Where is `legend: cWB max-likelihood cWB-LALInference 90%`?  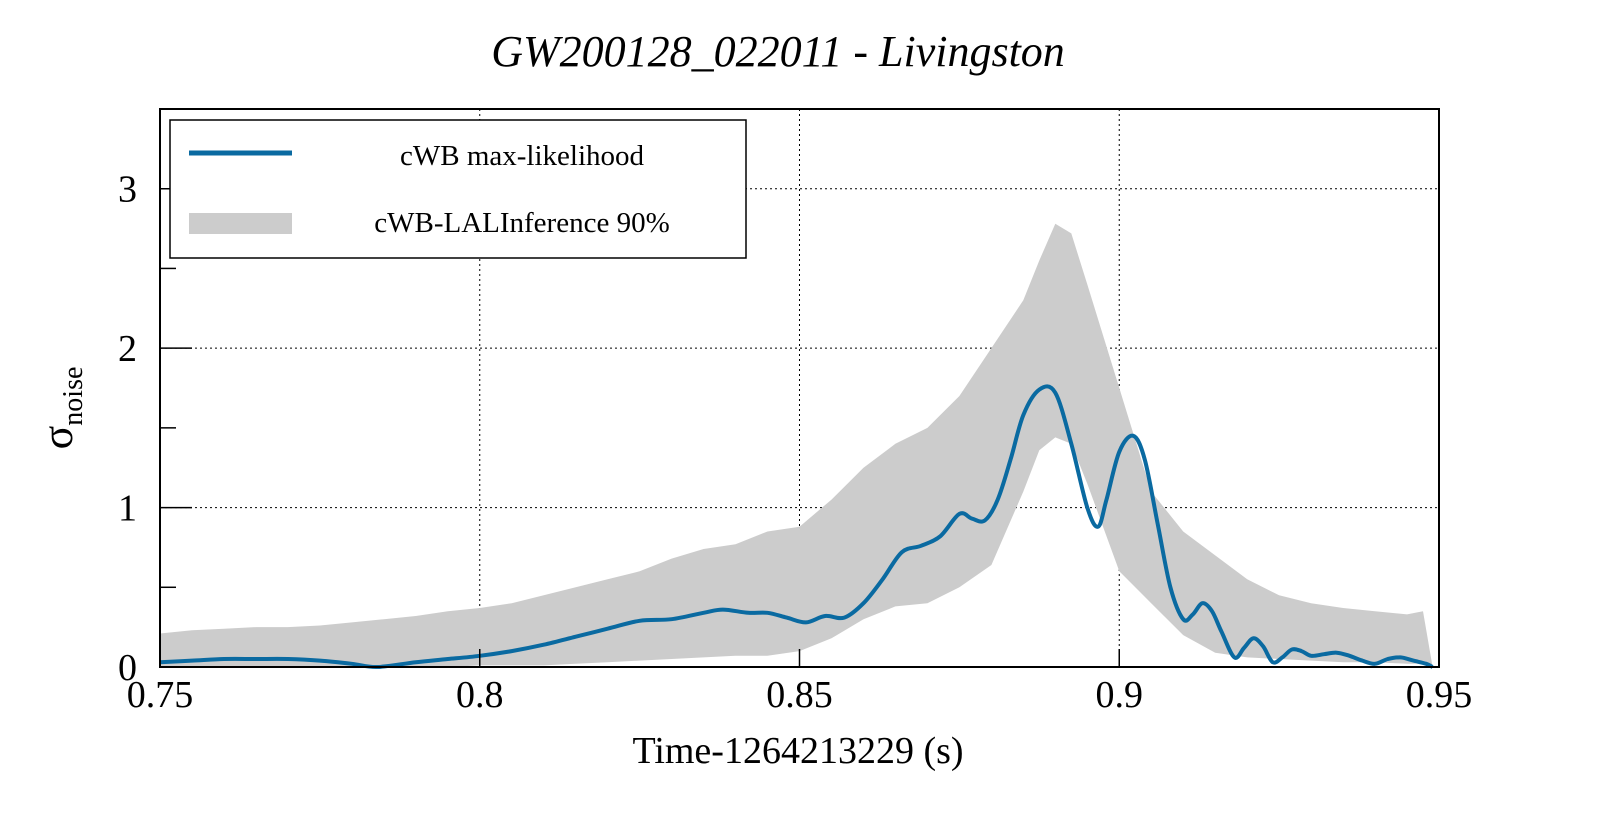 legend: cWB max-likelihood cWB-LALInference 90% is located at coordinates (458, 189).